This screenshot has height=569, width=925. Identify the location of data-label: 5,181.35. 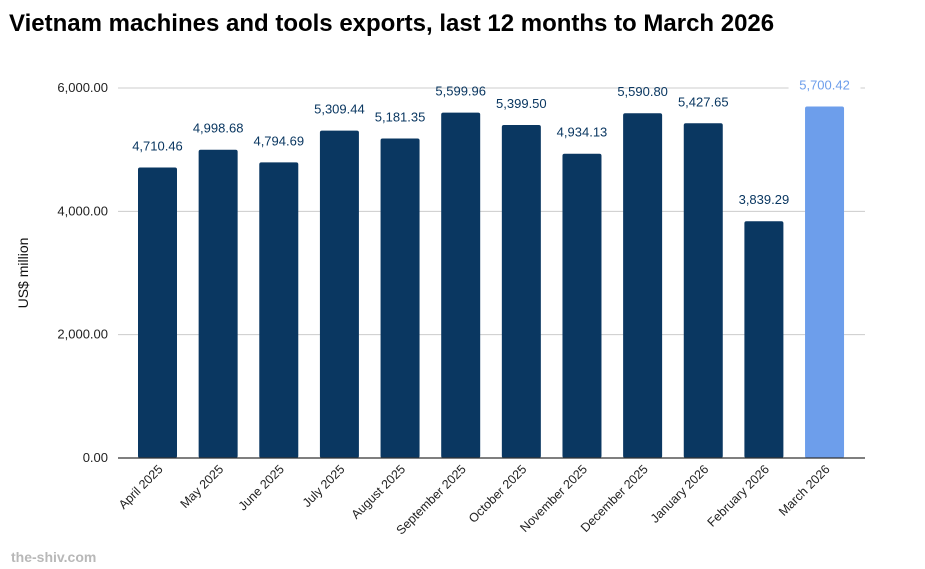
(400, 116).